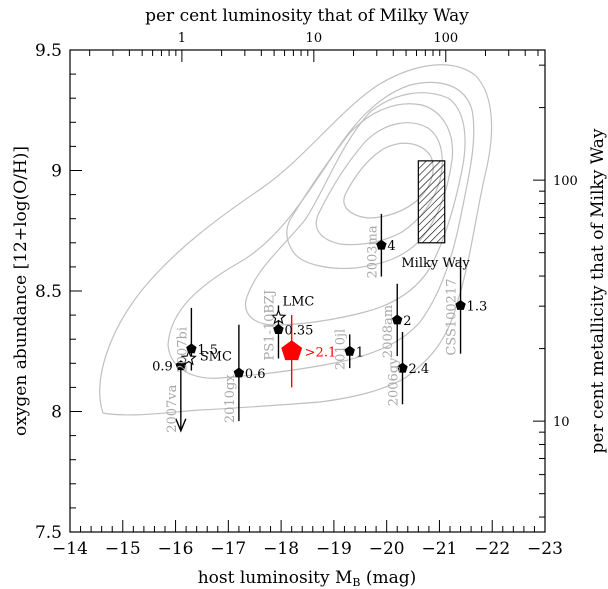 The image size is (608, 589). Describe the element at coordinates (388, 578) in the screenshot. I see `x-axis-label-unit: (mag)` at that location.